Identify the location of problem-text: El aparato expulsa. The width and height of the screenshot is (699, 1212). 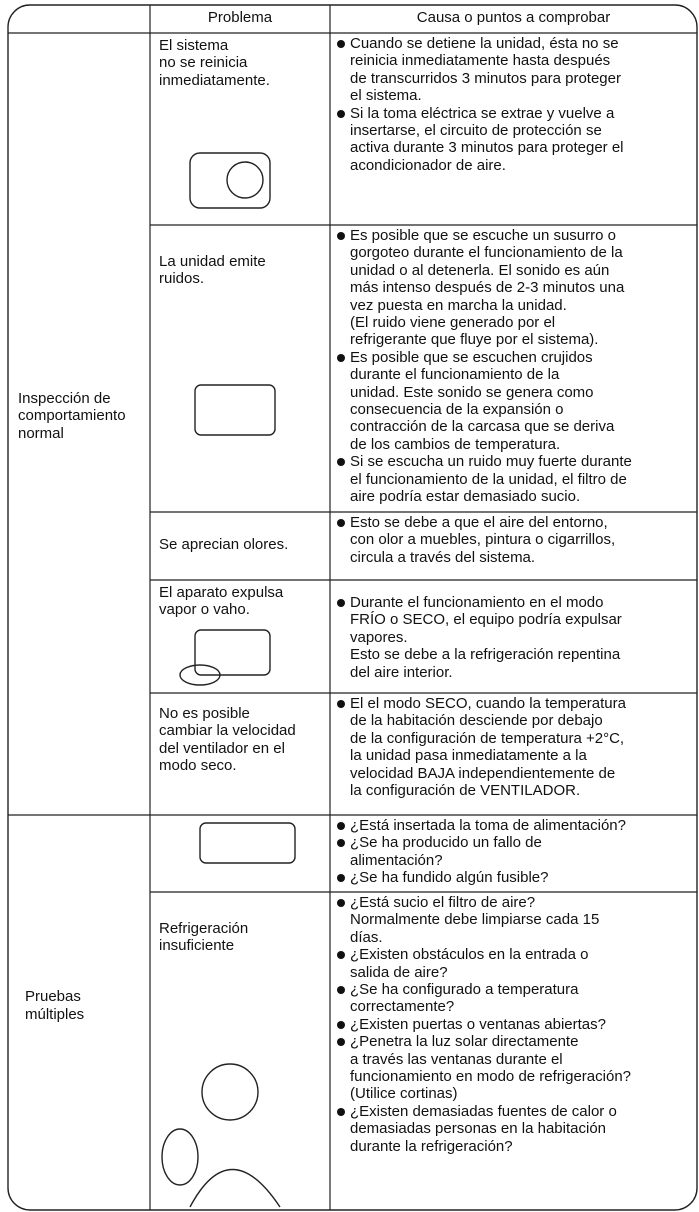
(221, 592).